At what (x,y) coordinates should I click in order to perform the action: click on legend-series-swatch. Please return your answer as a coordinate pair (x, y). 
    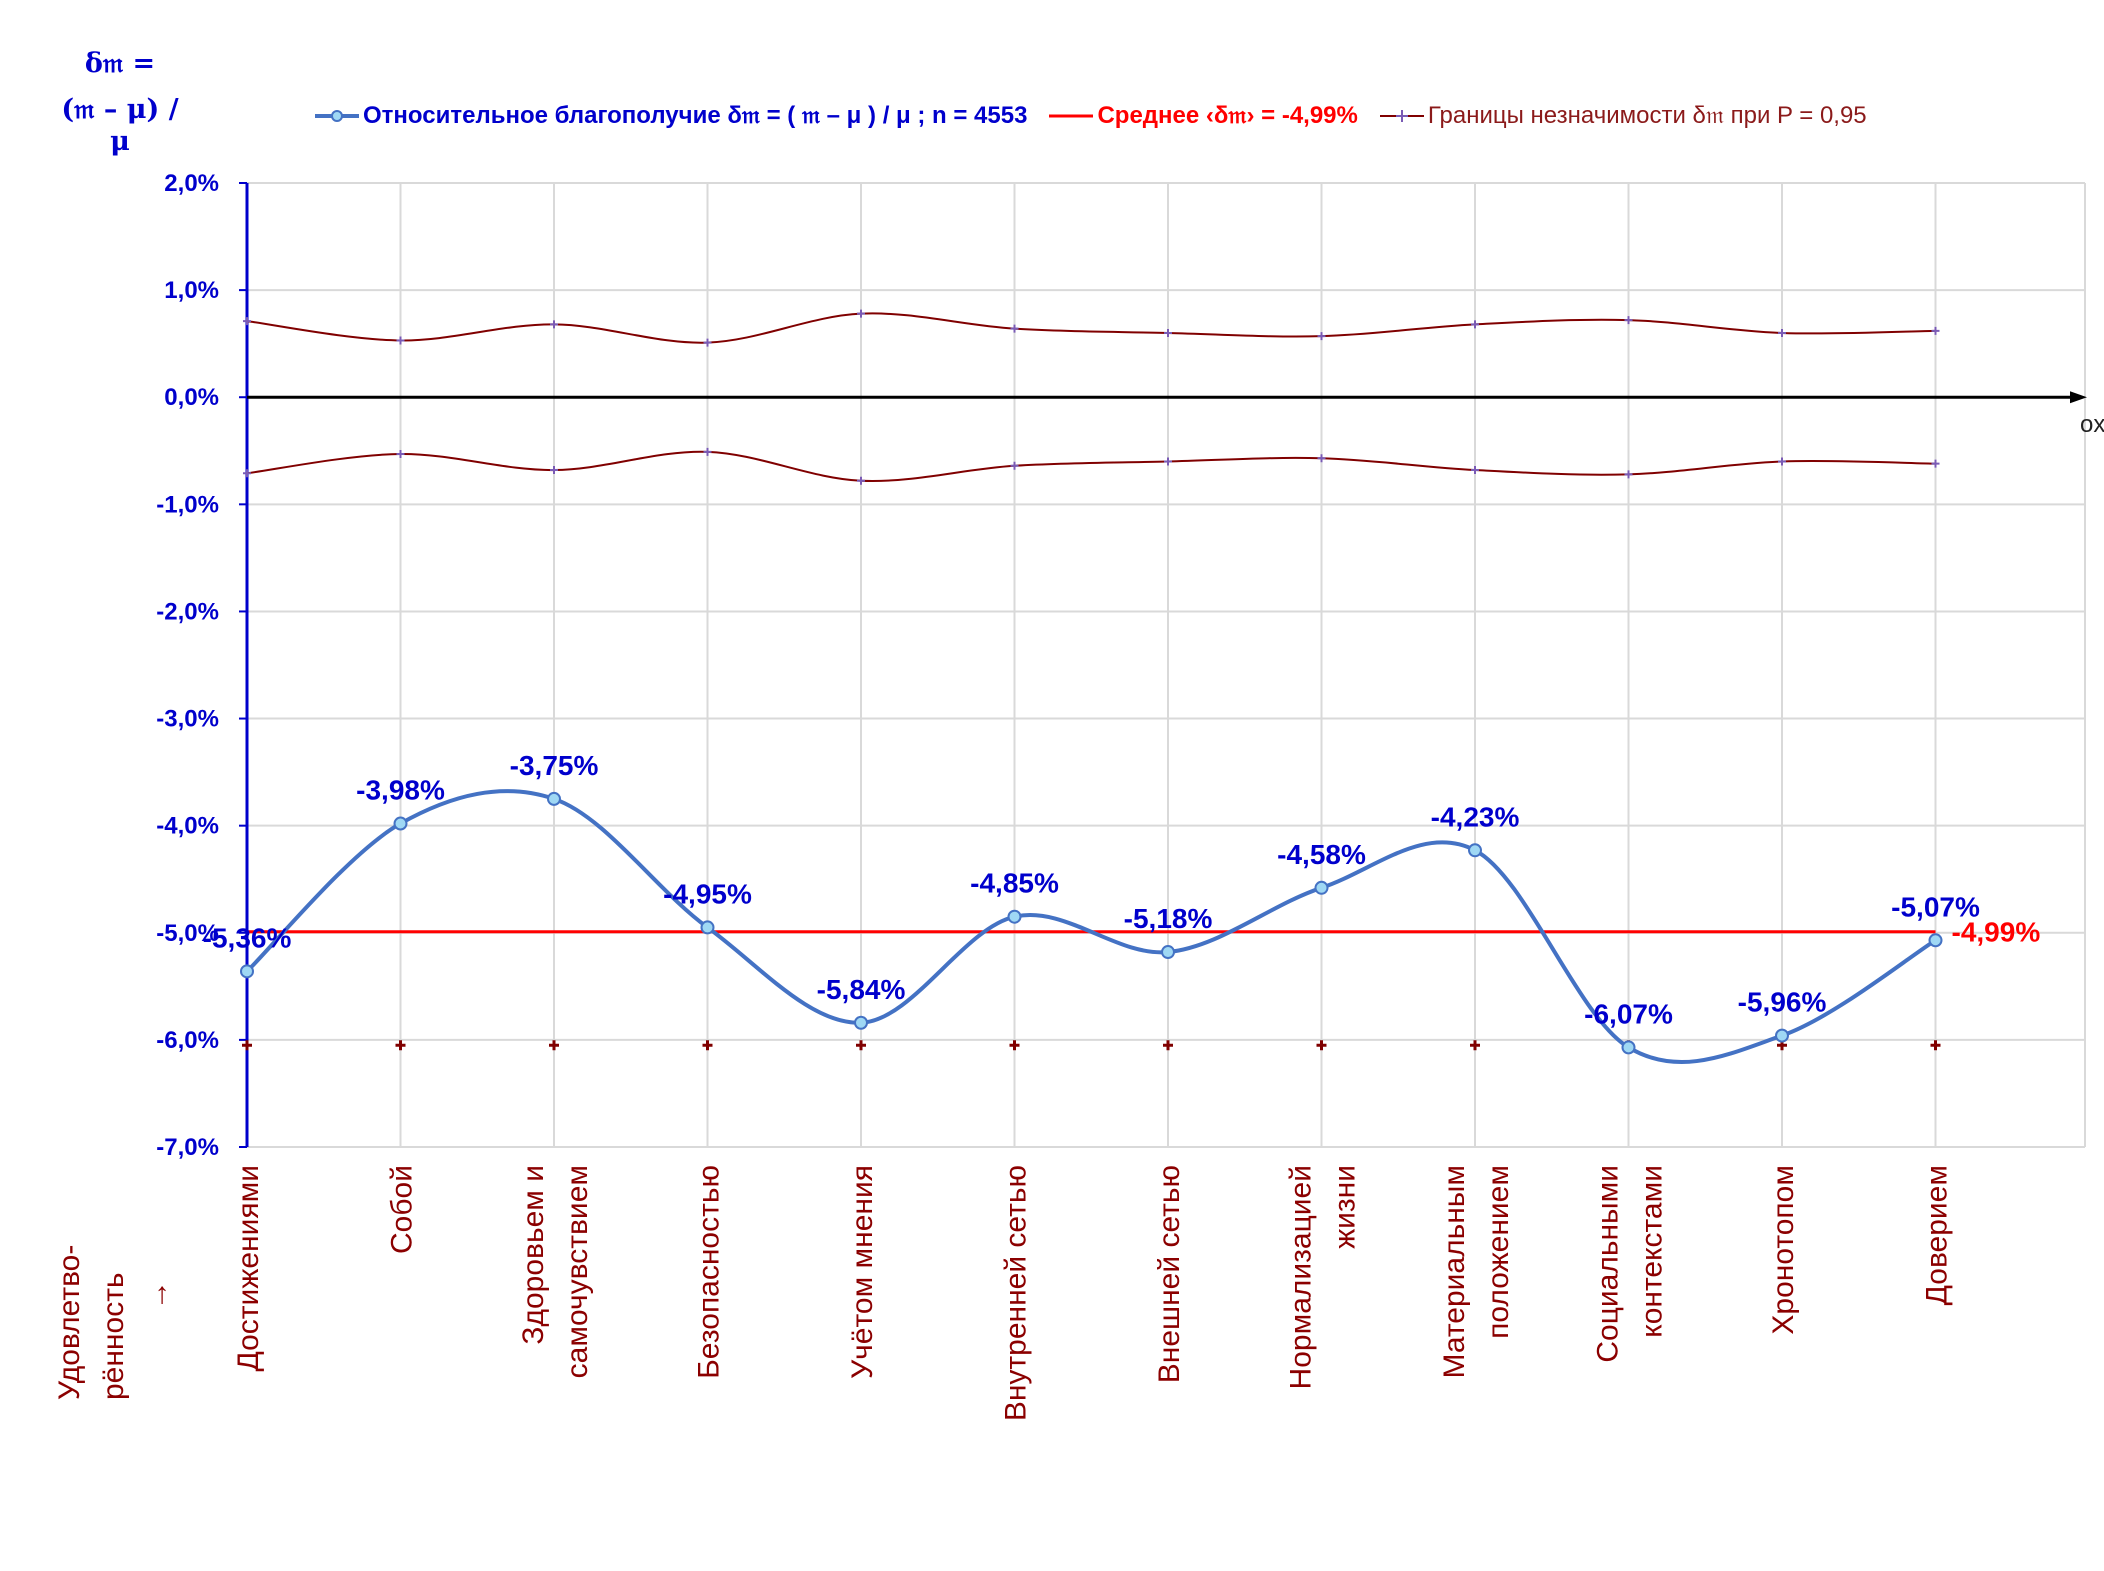
    Looking at the image, I should click on (337, 116).